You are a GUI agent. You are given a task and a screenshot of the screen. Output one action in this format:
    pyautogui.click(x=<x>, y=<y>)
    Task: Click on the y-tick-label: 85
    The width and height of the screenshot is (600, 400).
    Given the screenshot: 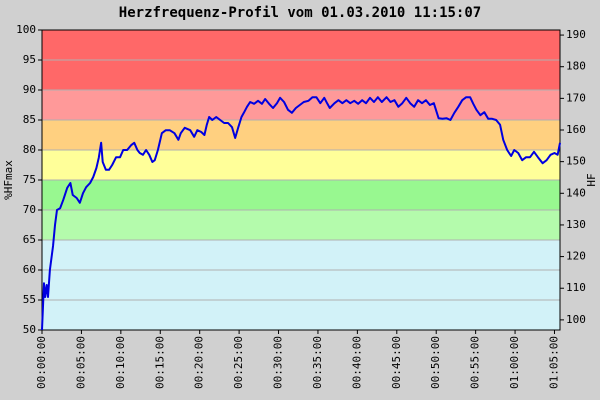 What is the action you would take?
    pyautogui.click(x=29, y=119)
    